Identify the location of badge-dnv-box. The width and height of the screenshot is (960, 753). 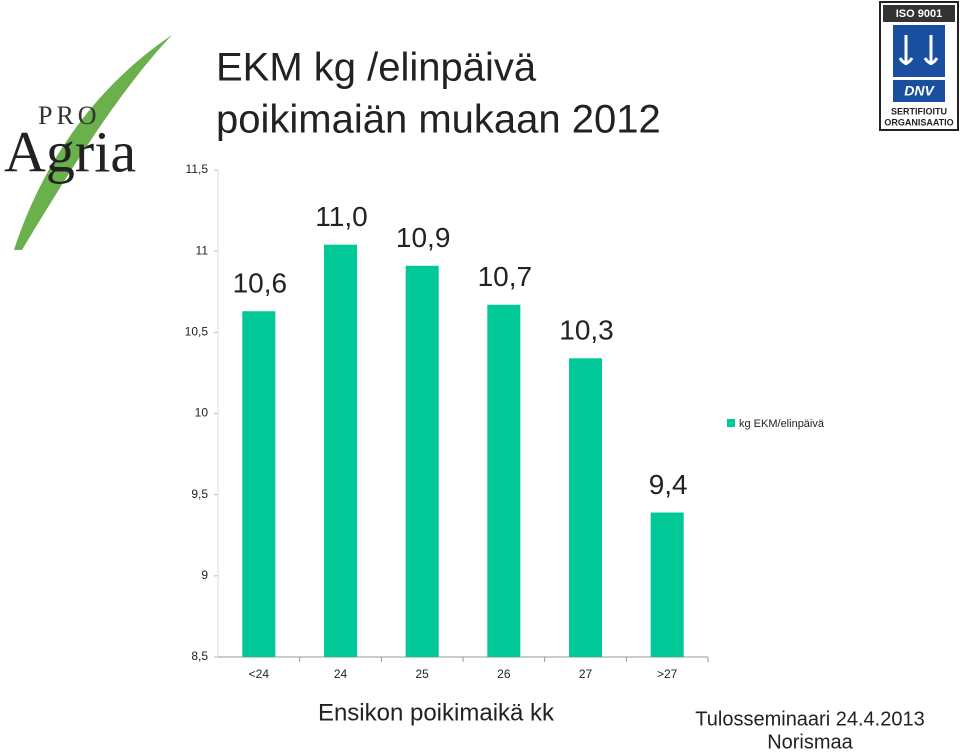
(919, 91).